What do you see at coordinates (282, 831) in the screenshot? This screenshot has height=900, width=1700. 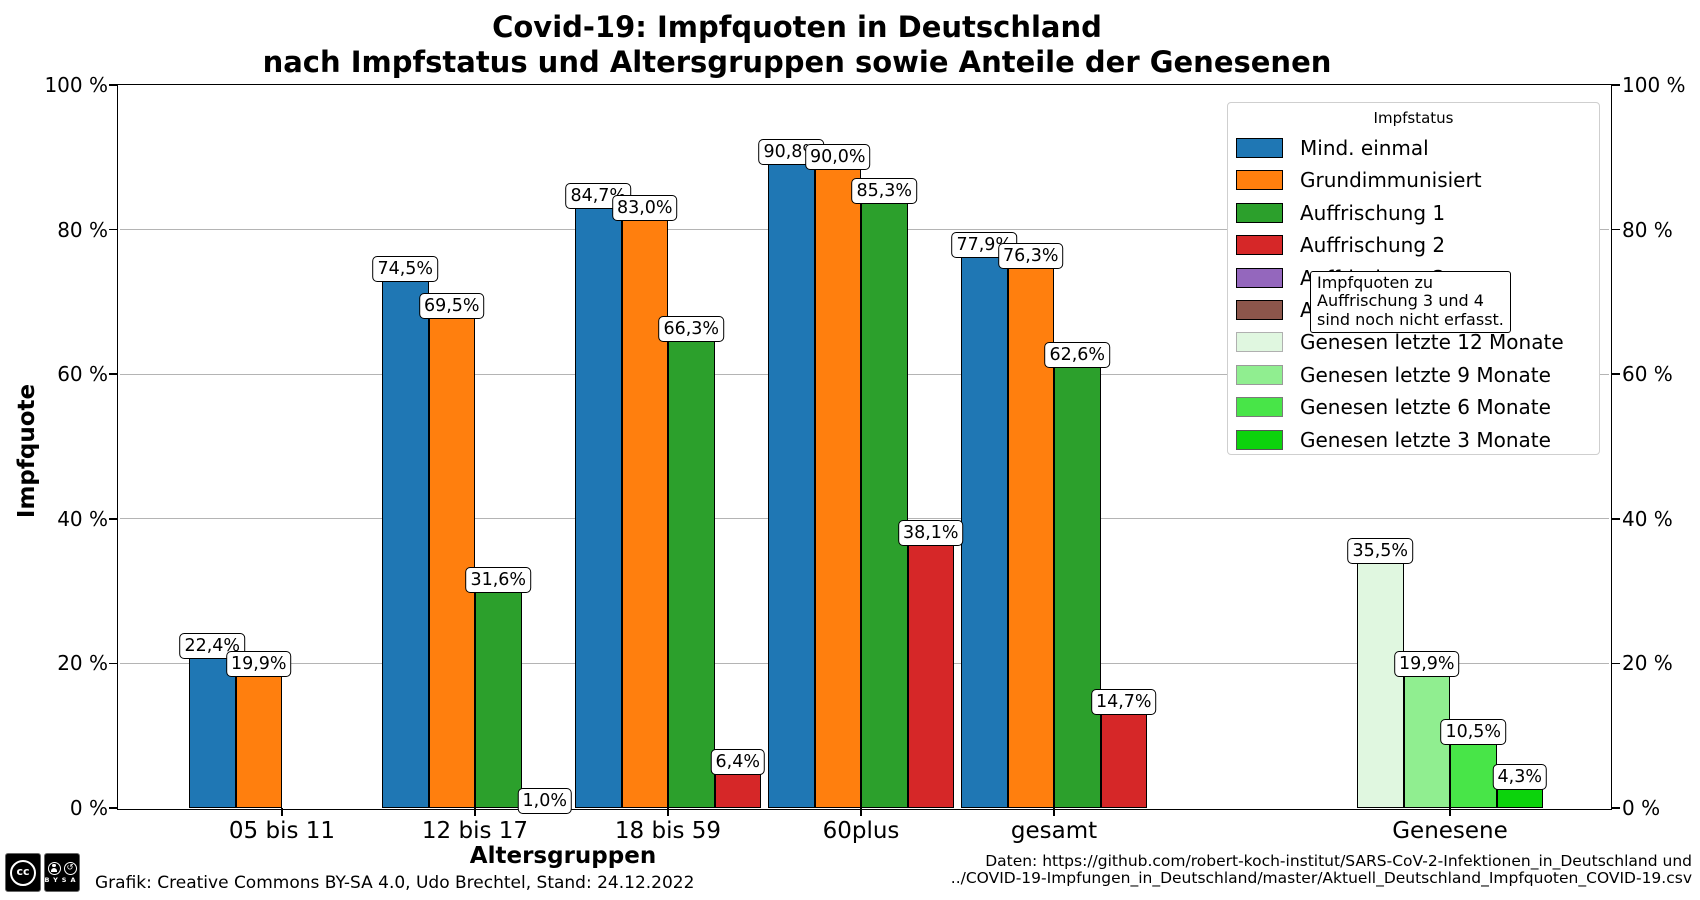 I see `x-tick-label-05-bis-11: 05 bis 11` at bounding box center [282, 831].